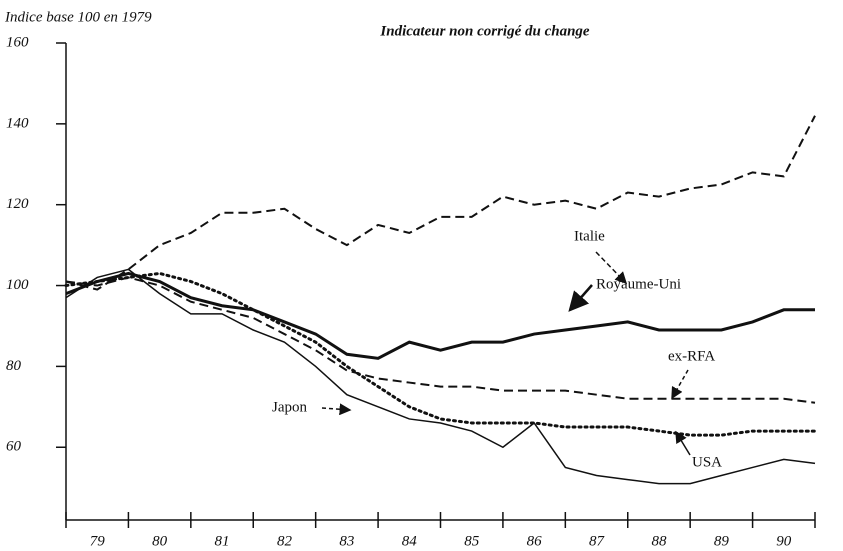 This screenshot has height=551, width=843. I want to click on x-tick-label: 83, so click(346, 541).